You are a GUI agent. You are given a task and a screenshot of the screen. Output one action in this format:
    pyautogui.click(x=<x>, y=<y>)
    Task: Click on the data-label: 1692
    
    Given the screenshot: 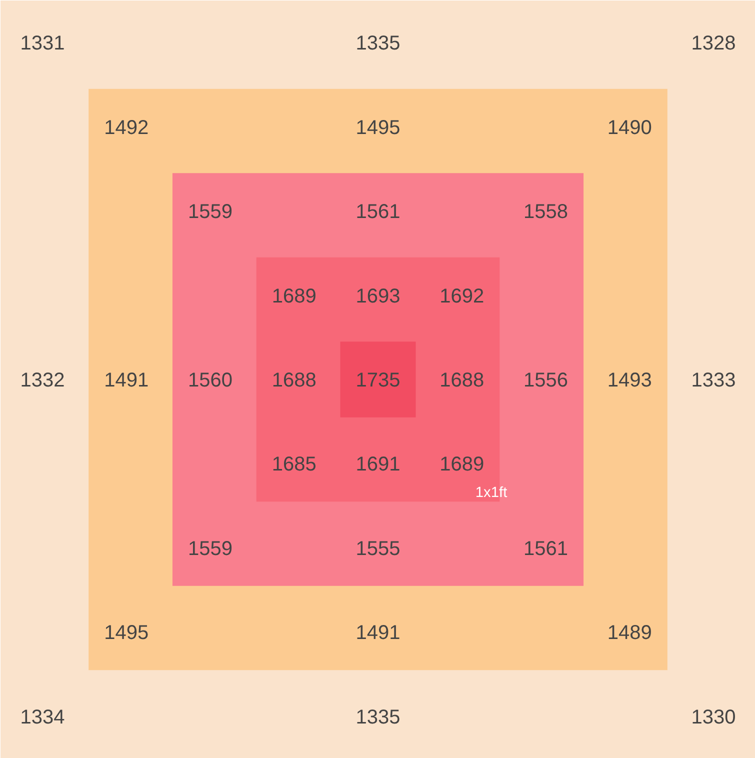 What is the action you would take?
    pyautogui.click(x=462, y=296)
    